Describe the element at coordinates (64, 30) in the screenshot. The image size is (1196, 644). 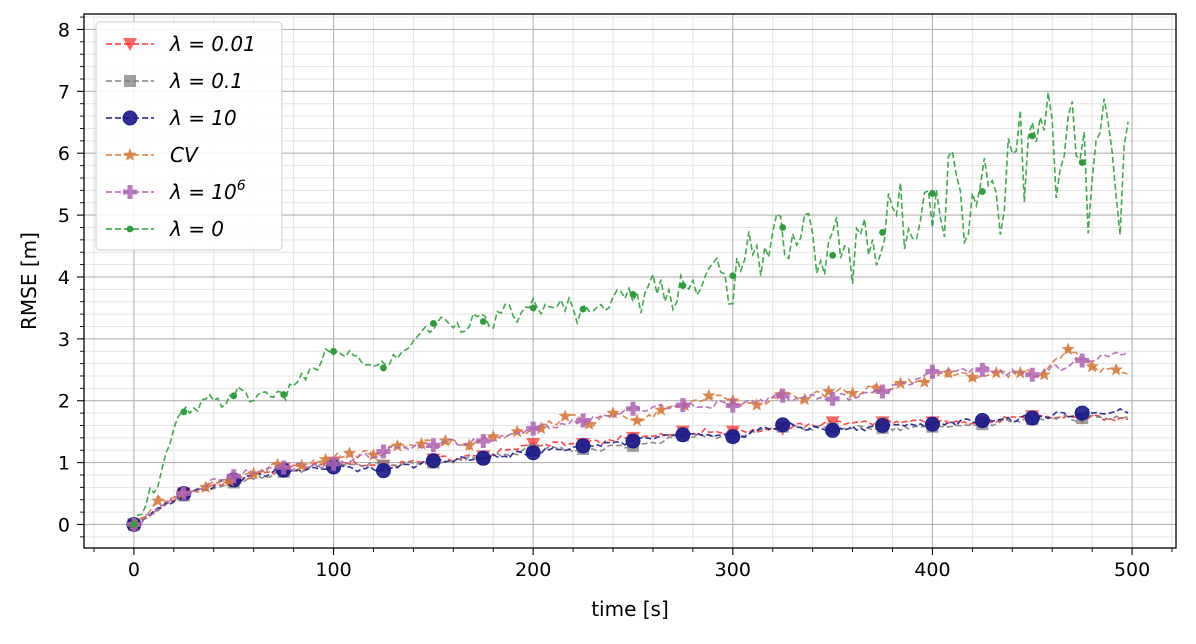
I see `y-tick-label: 8` at that location.